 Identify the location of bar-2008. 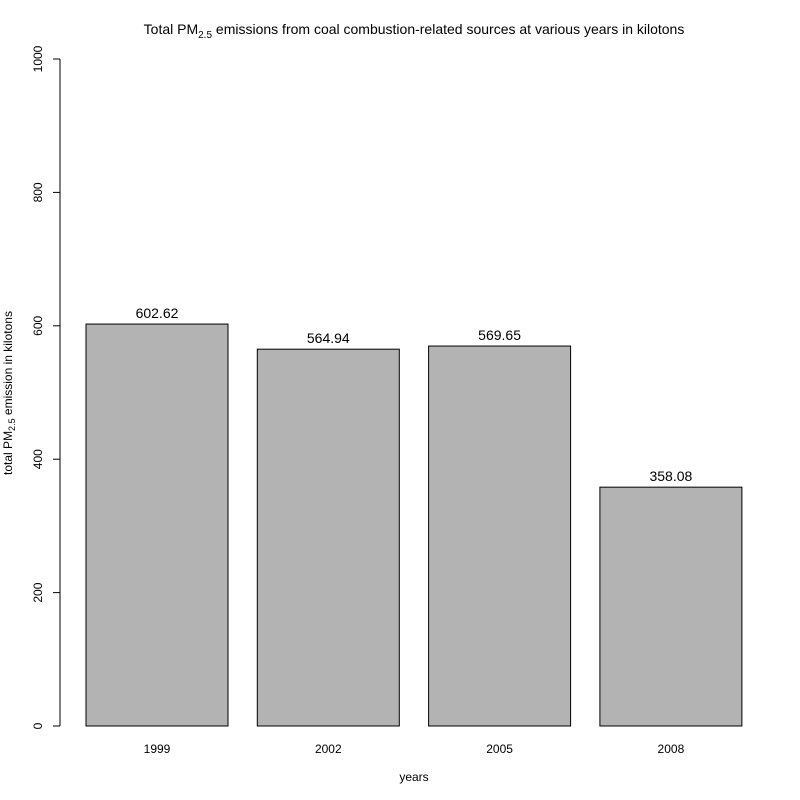
(671, 606).